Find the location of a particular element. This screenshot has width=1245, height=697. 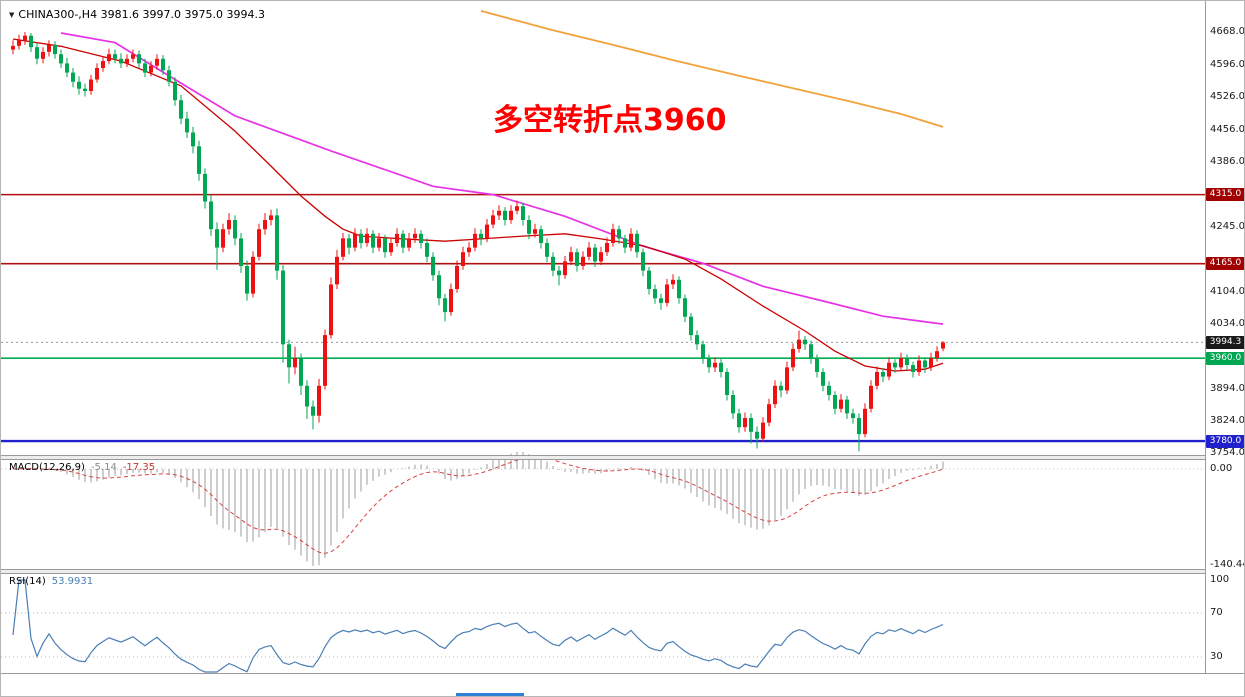

price-level-badge: 4315.0 is located at coordinates (1225, 194).